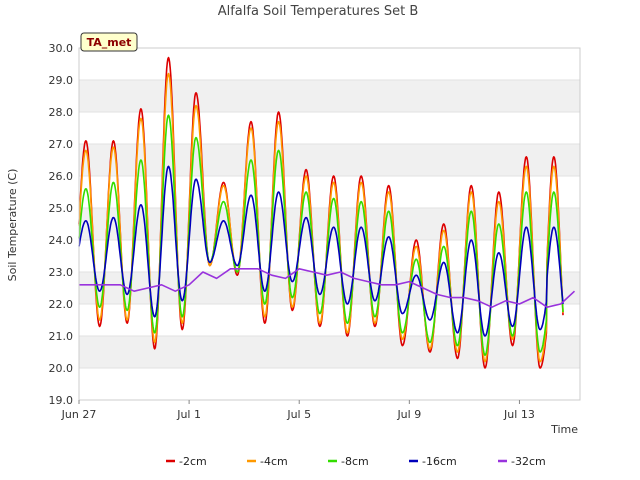 The height and width of the screenshot is (480, 640). What do you see at coordinates (298, 414) in the screenshot?
I see `x-tick-label: Jul 5` at bounding box center [298, 414].